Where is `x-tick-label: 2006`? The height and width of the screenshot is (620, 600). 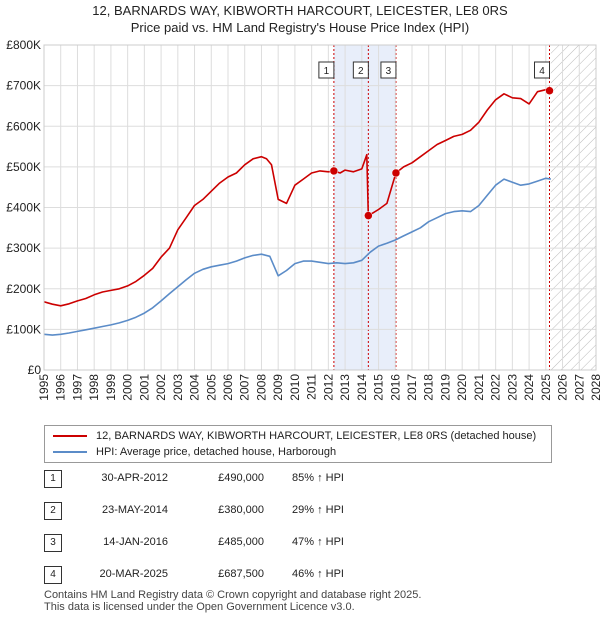
x-tick-label: 2006 is located at coordinates (228, 387).